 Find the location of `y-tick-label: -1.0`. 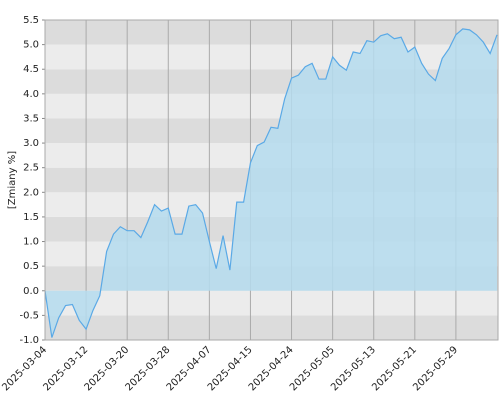

y-tick-label: -1.0 is located at coordinates (29, 340).